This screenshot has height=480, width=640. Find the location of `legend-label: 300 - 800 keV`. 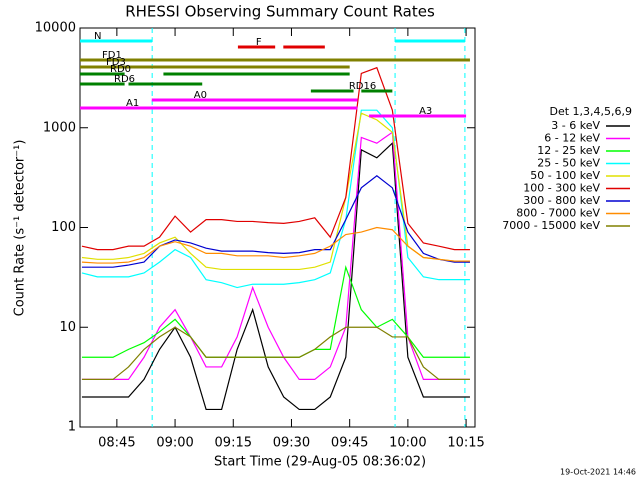

legend-label: 300 - 800 keV is located at coordinates (561, 200).